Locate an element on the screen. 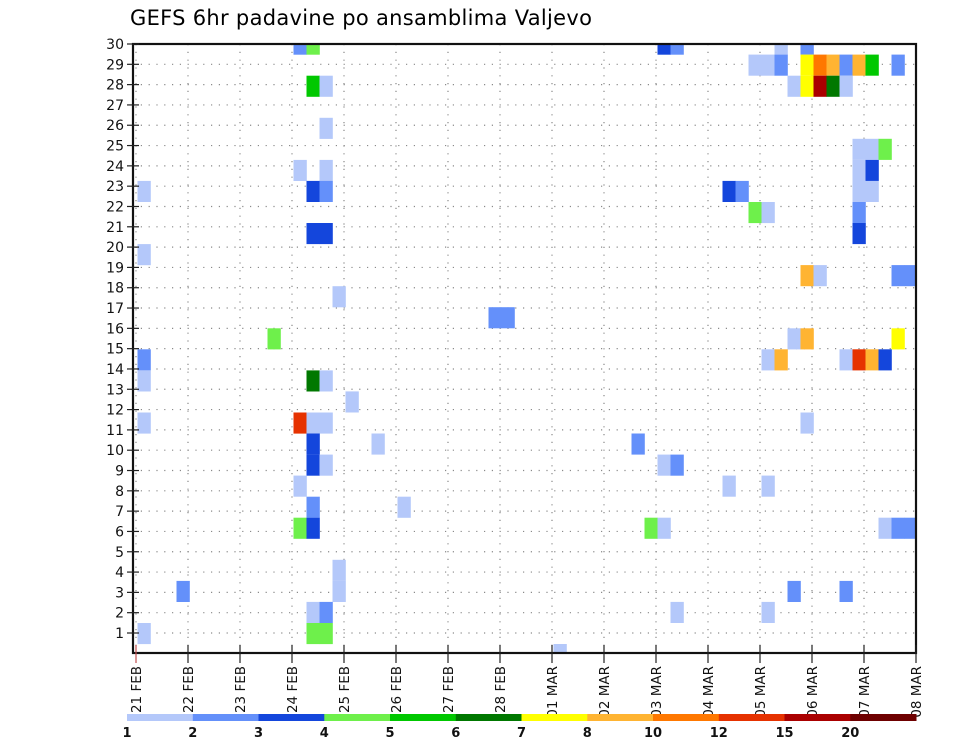  x-tick-label: 07 MAR is located at coordinates (865, 692).